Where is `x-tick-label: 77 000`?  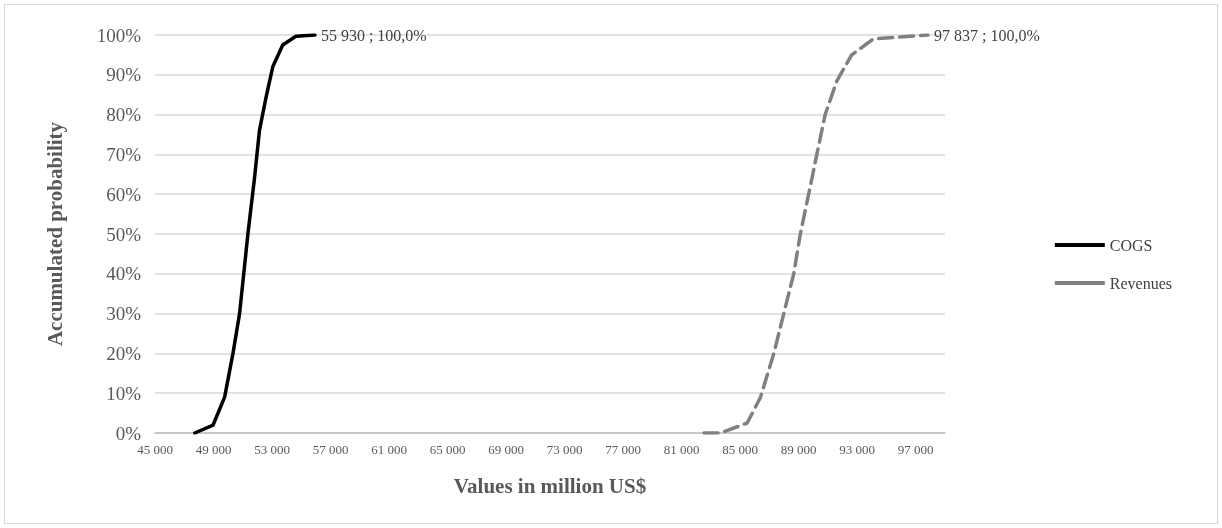 x-tick-label: 77 000 is located at coordinates (623, 449).